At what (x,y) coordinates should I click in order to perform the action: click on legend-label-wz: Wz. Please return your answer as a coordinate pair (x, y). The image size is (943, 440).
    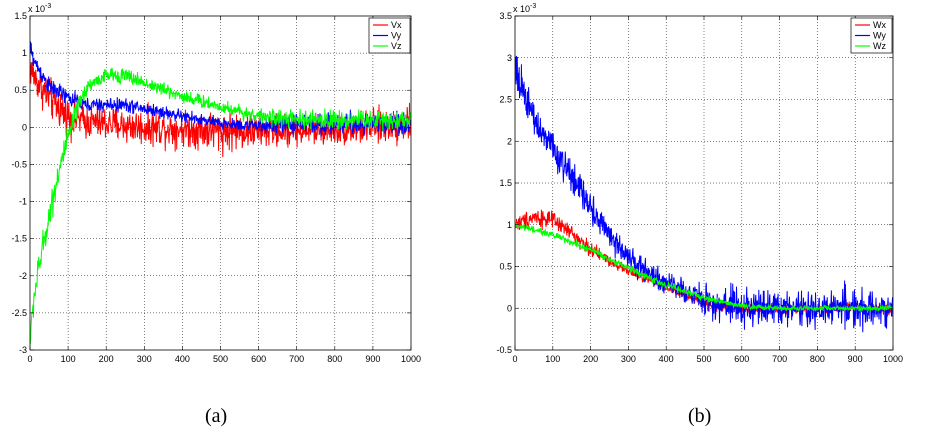
    Looking at the image, I should click on (879, 46).